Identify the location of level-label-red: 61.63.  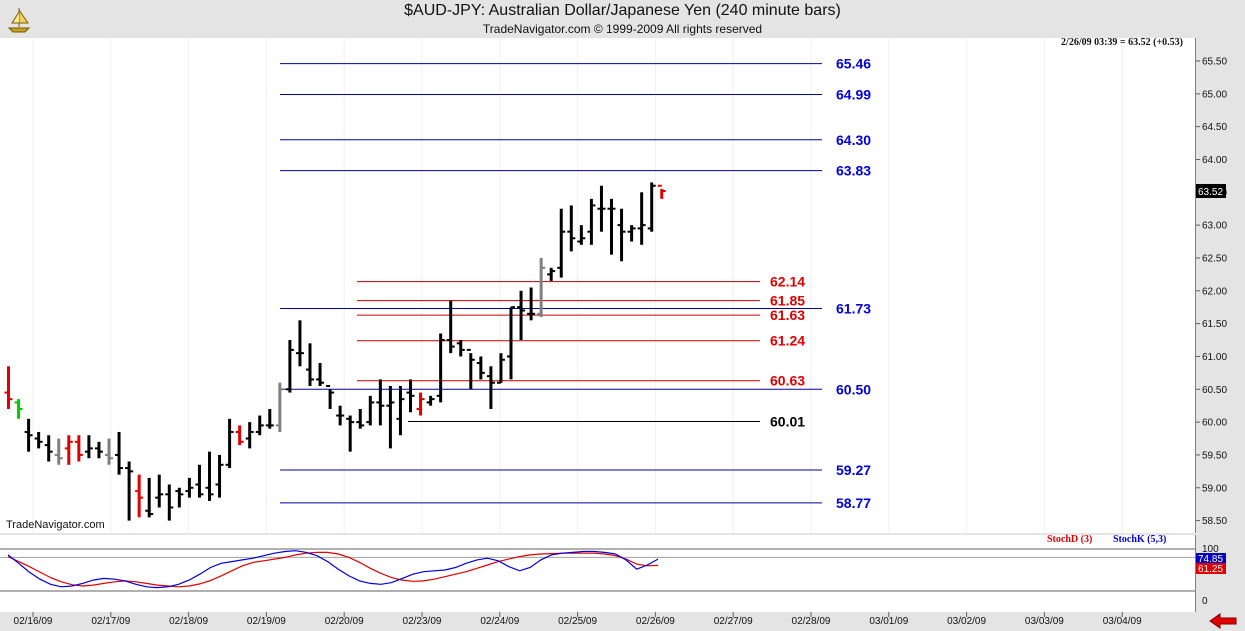
(787, 315).